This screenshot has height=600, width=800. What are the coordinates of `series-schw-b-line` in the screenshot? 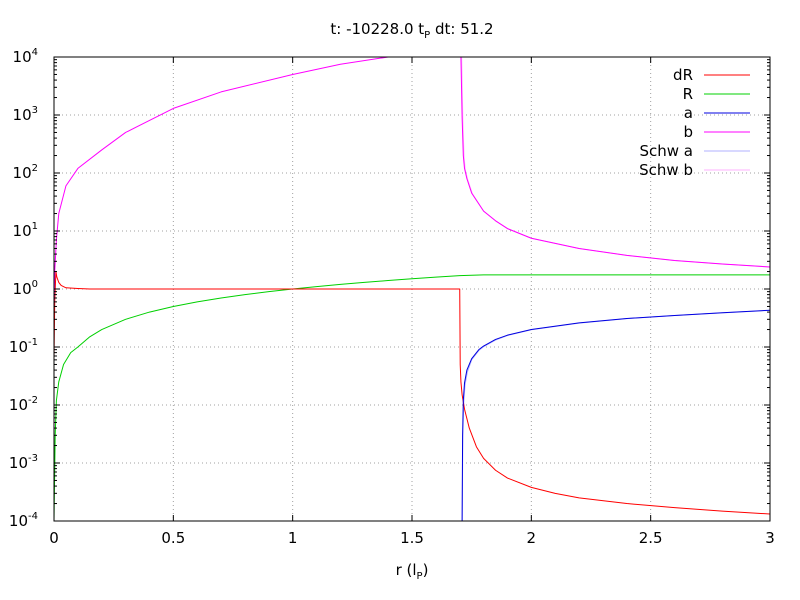 It's located at (615, 162).